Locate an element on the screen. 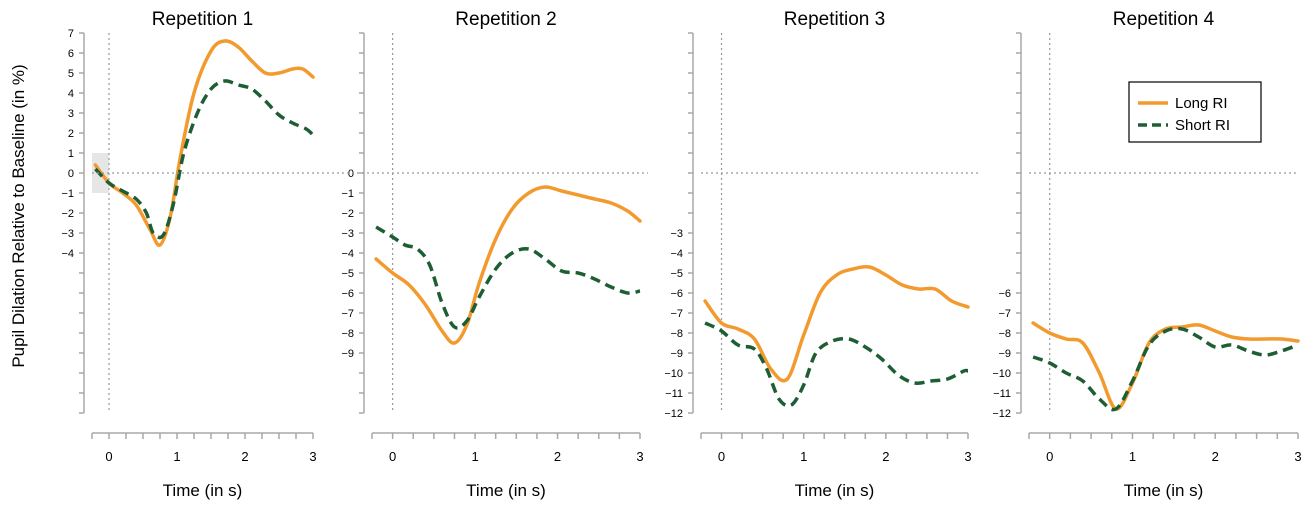 The width and height of the screenshot is (1309, 508). legend-label: Short RI is located at coordinates (1202, 125).